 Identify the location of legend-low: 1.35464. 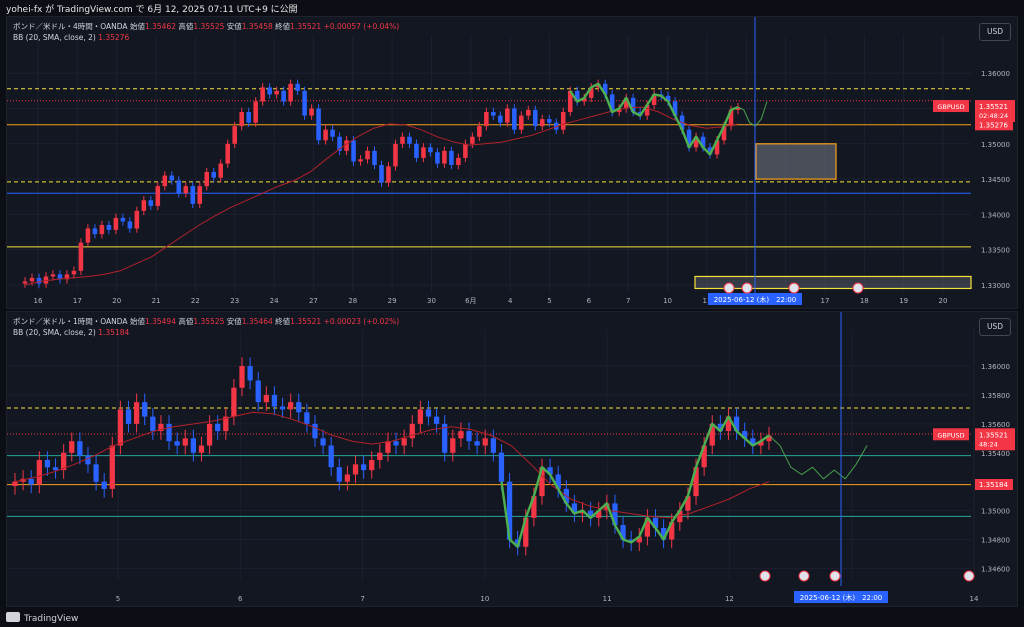
(257, 321).